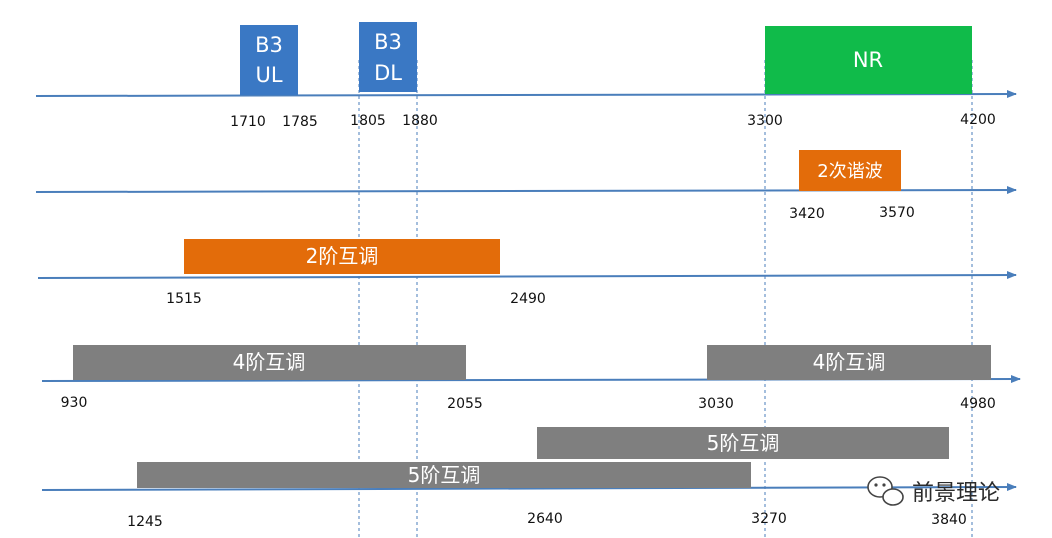 The width and height of the screenshot is (1052, 538). Describe the element at coordinates (956, 493) in the screenshot. I see `watermark-text: 前景理论` at that location.